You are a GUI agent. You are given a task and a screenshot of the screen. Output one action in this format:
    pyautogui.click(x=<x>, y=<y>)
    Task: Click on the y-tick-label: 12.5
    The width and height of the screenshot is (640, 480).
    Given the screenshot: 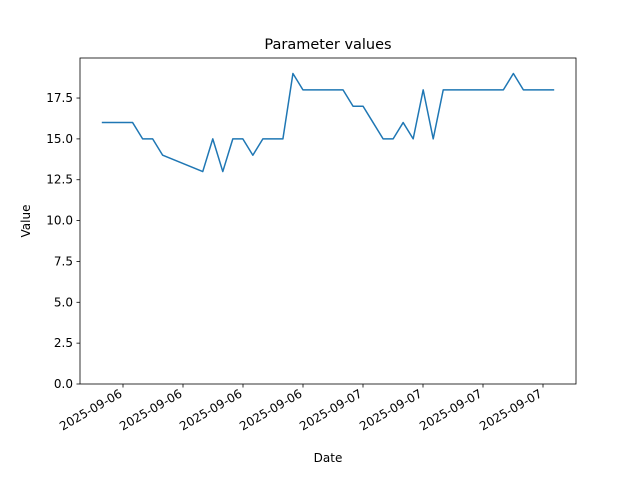 What is the action you would take?
    pyautogui.click(x=59, y=180)
    